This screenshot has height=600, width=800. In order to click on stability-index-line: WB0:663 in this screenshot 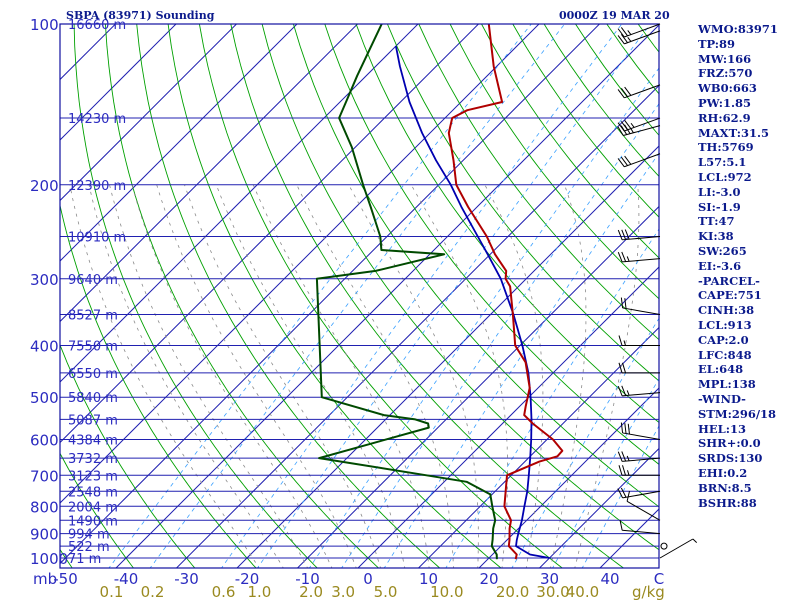, I will do `click(727, 88)`.